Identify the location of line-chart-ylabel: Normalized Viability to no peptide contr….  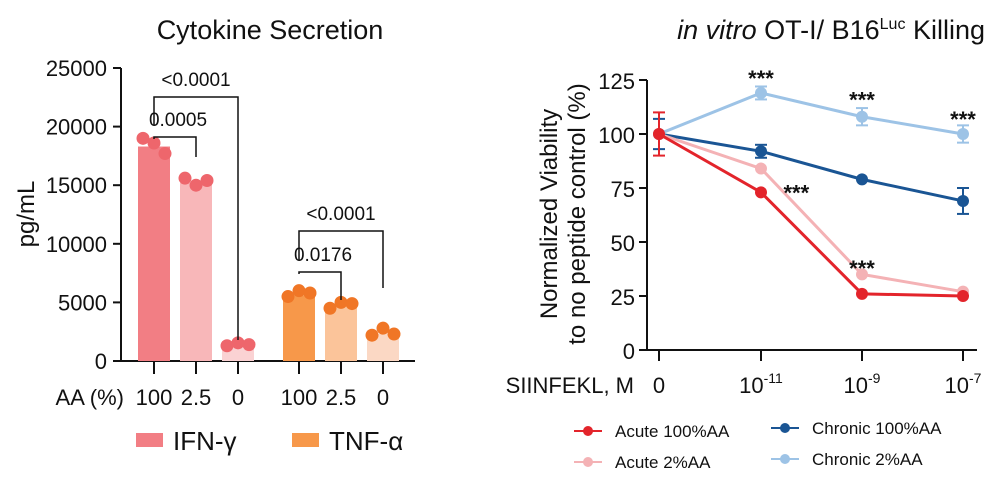
(563, 213).